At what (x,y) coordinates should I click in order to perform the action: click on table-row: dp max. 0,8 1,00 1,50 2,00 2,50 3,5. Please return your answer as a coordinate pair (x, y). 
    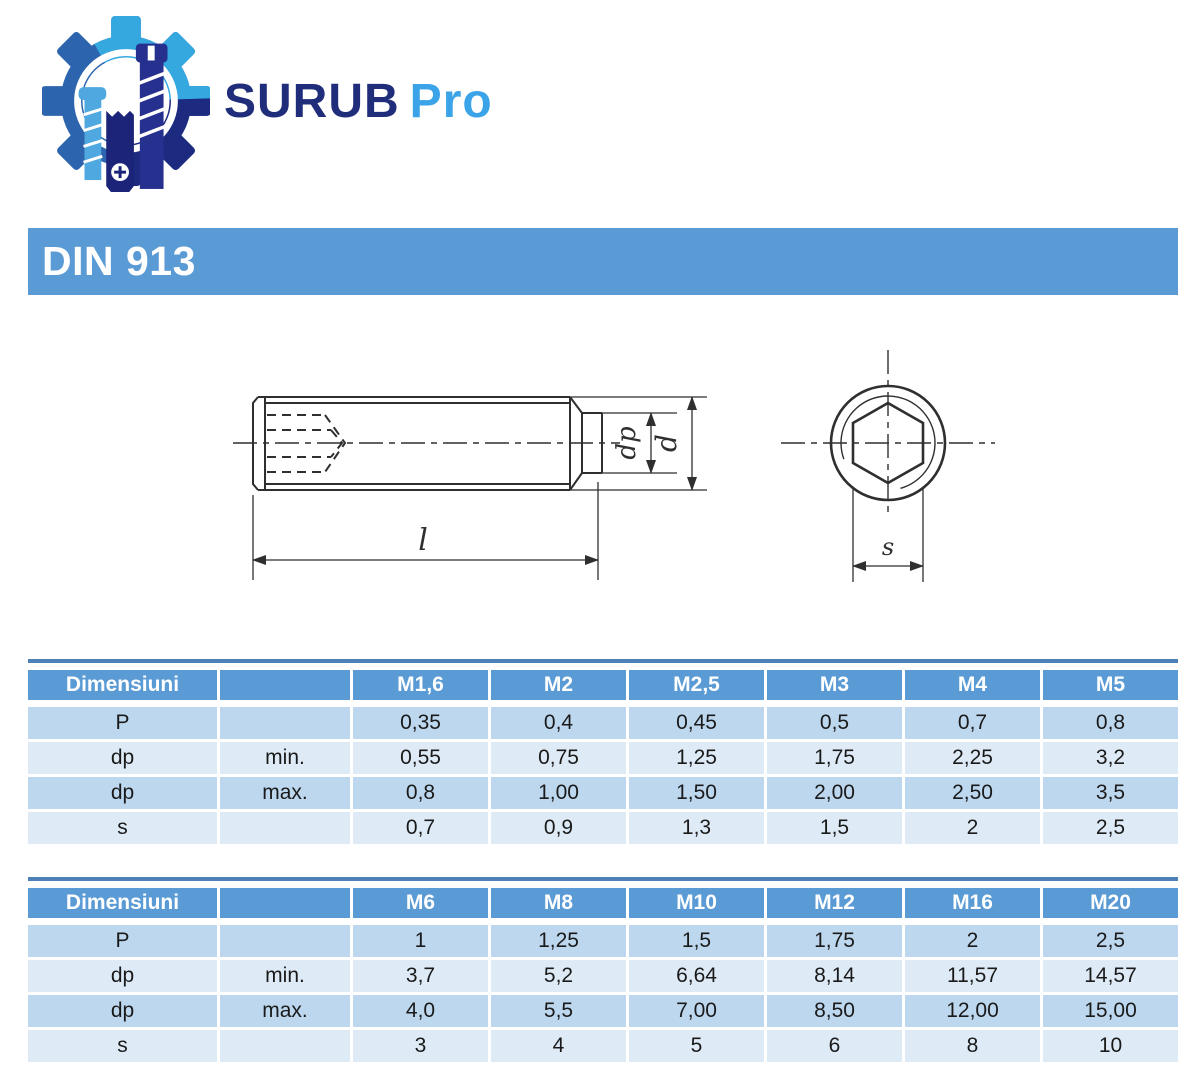
    Looking at the image, I should click on (603, 793).